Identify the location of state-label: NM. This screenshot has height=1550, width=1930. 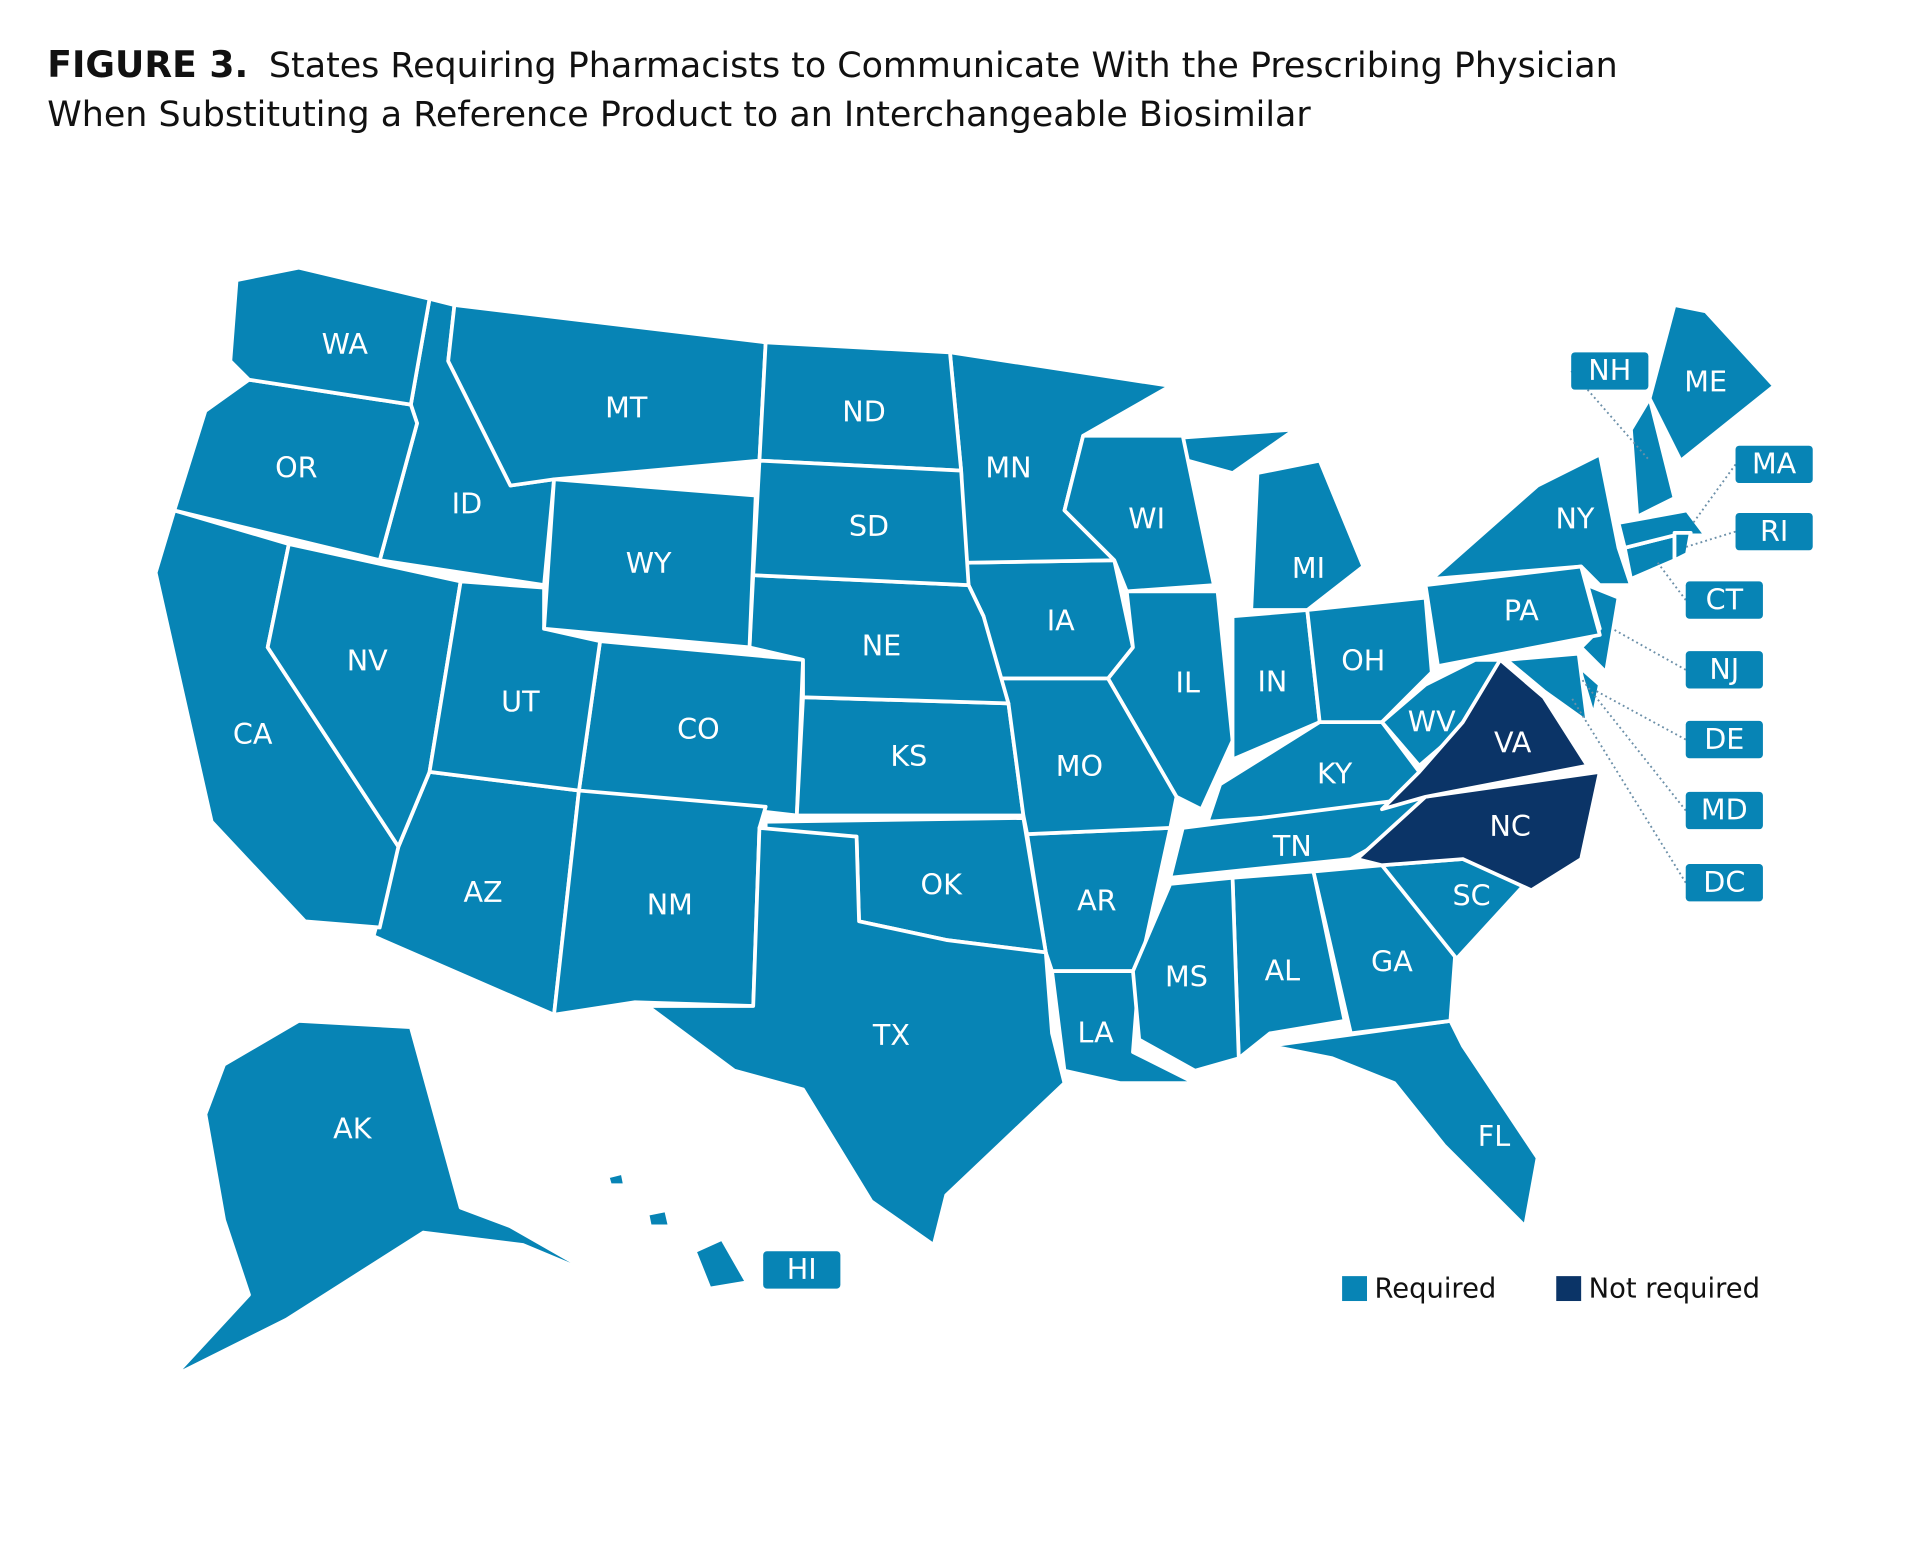
(670, 904).